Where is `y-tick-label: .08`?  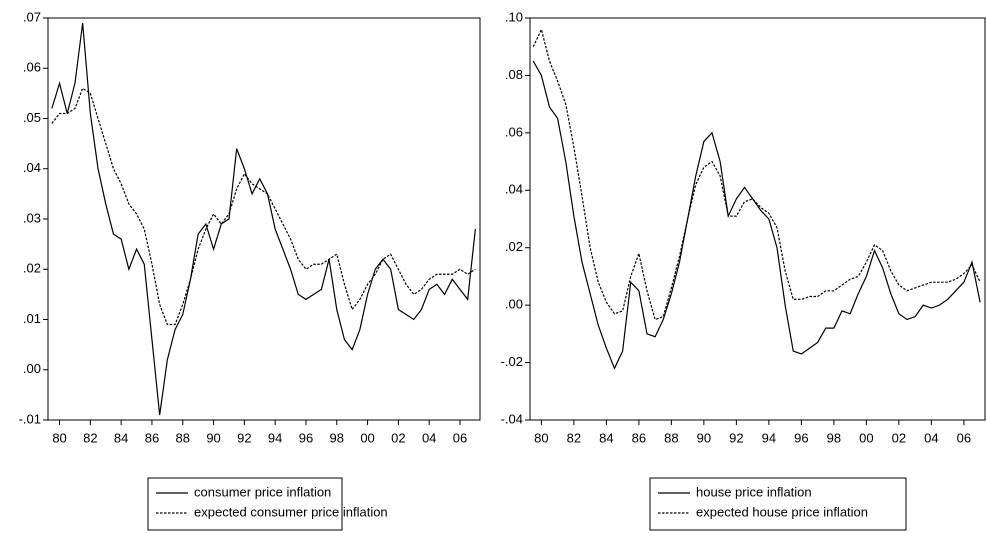 y-tick-label: .08 is located at coordinates (514, 74).